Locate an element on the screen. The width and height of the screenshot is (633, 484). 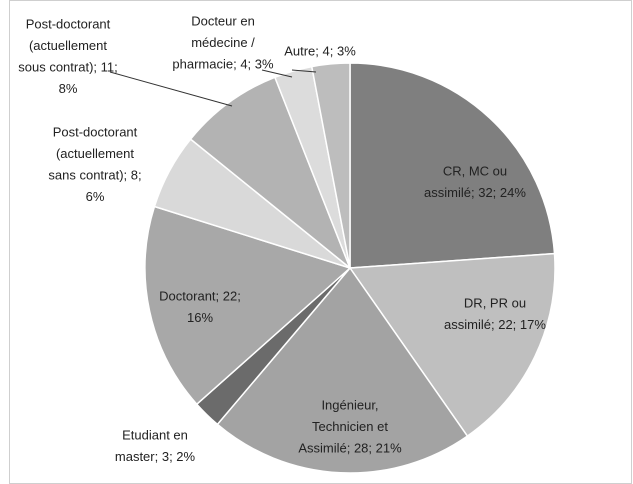
data-label: Docteur en is located at coordinates (223, 20).